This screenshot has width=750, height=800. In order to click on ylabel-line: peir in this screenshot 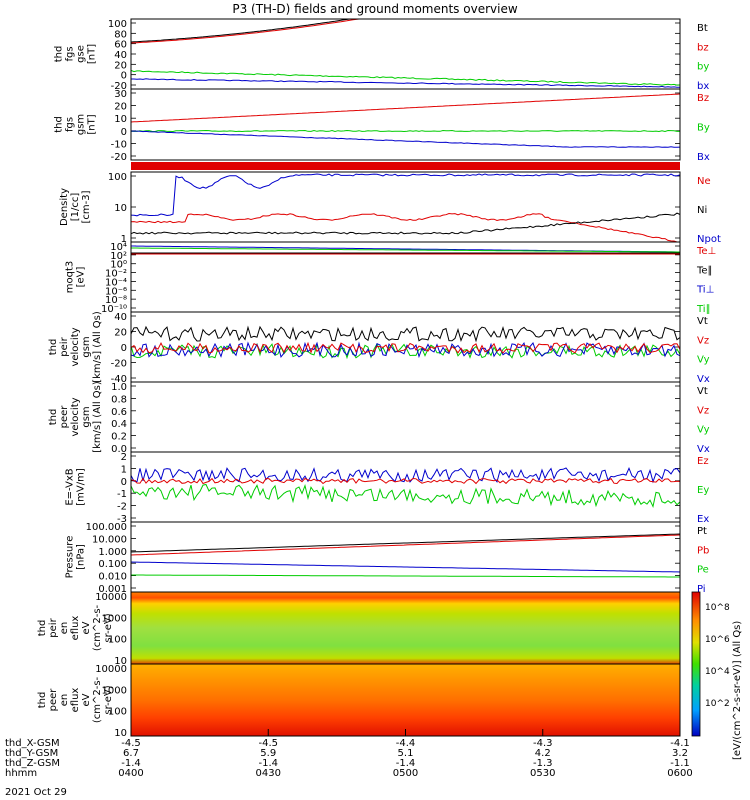, I will do `click(53, 627)`.